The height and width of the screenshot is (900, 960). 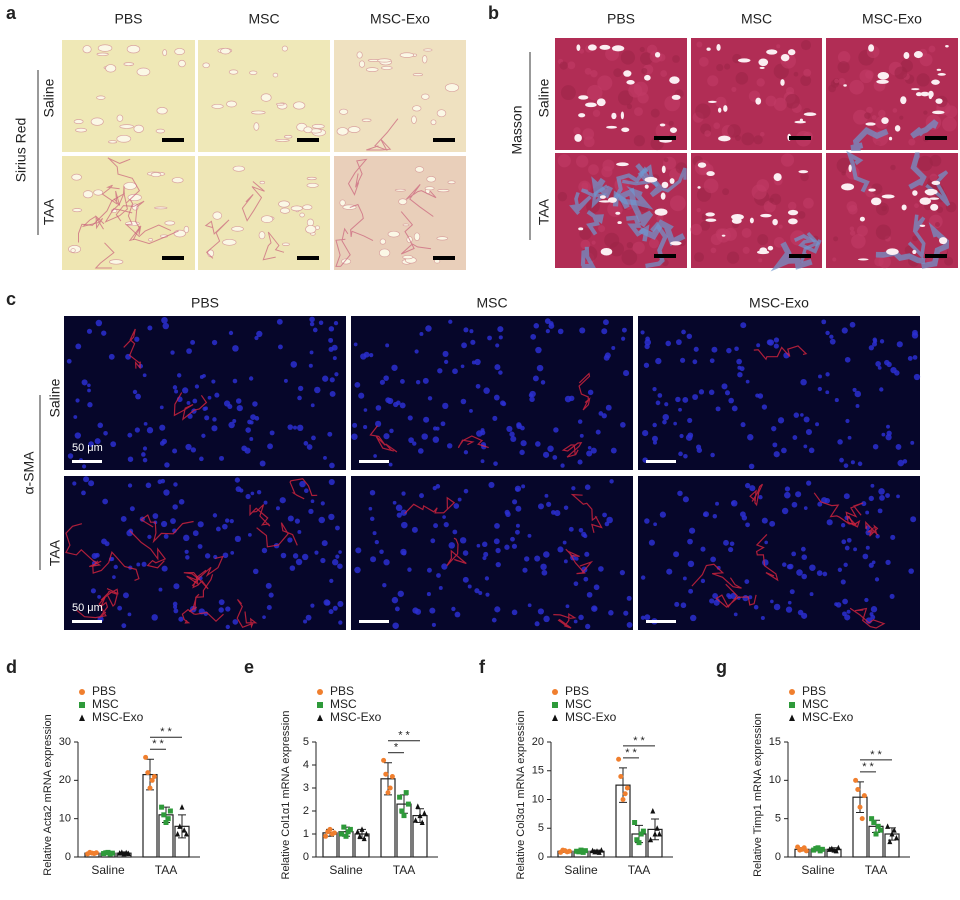 What do you see at coordinates (674, 180) in the screenshot?
I see `collagen` at bounding box center [674, 180].